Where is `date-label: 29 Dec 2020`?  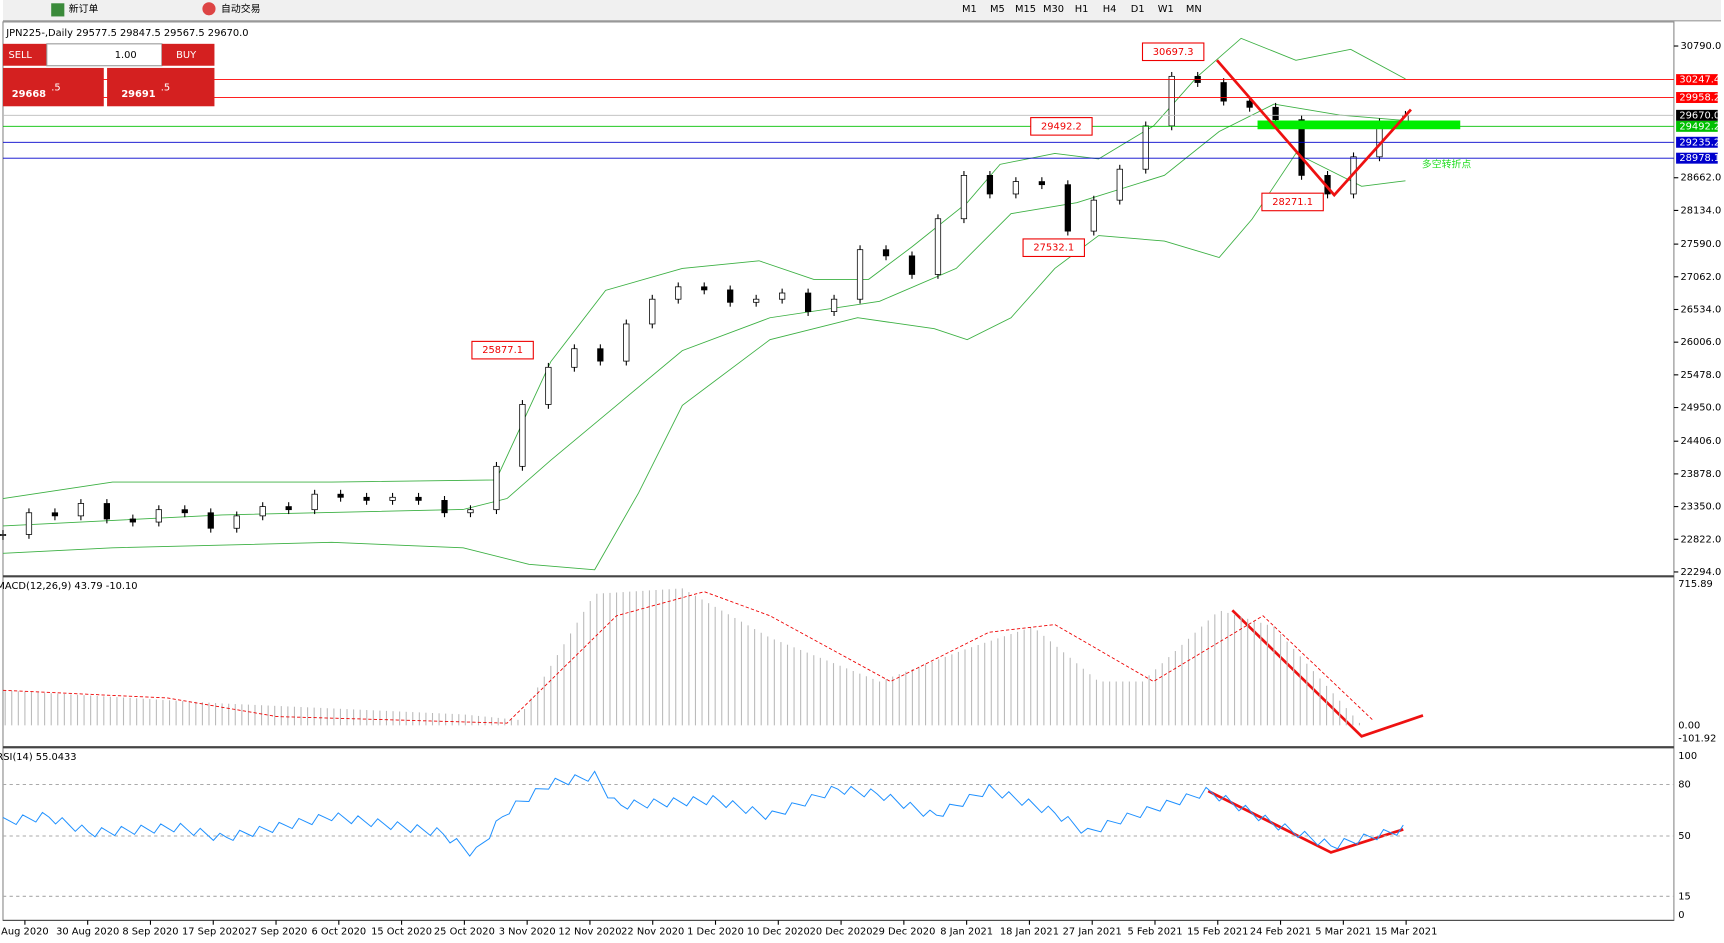
date-label: 29 Dec 2020 is located at coordinates (903, 931).